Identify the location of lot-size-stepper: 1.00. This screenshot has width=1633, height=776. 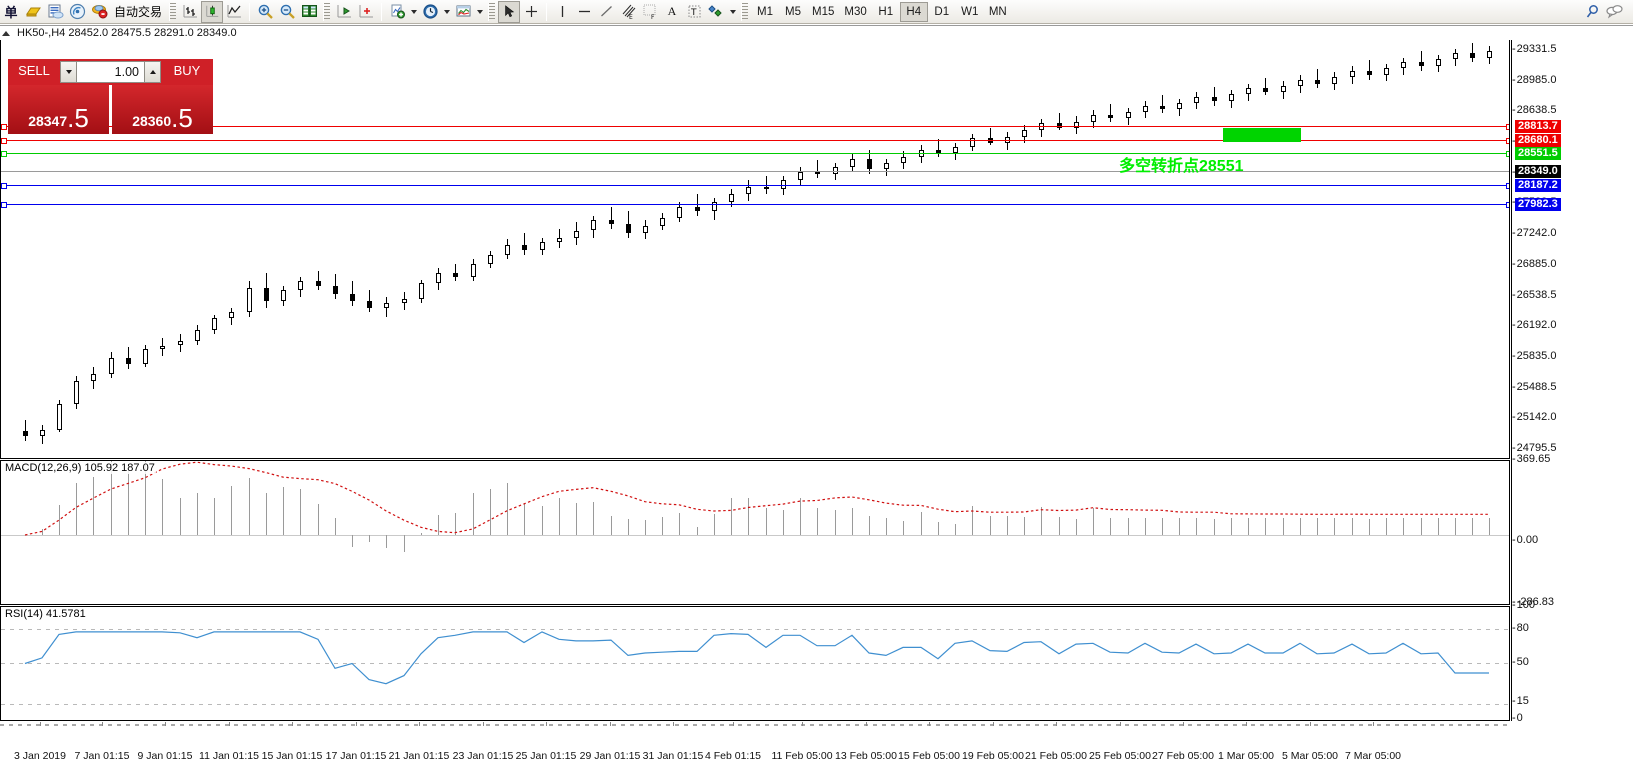
(110, 72).